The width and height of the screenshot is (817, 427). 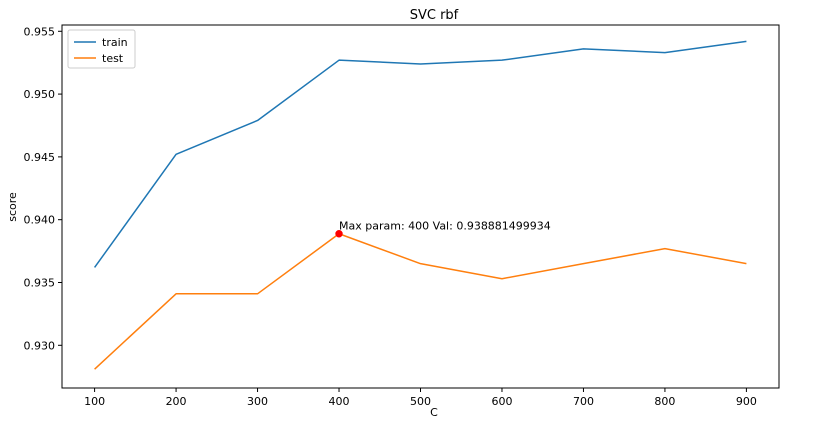 I want to click on y-tick-label: 0.945, so click(x=40, y=157).